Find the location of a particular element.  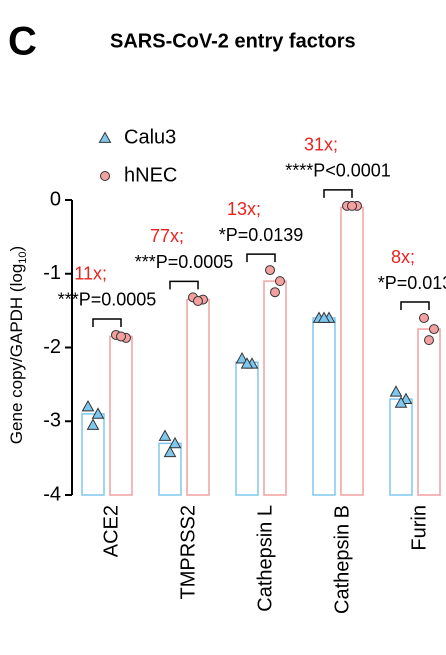

y-label-sub: 10 is located at coordinates (23, 257).